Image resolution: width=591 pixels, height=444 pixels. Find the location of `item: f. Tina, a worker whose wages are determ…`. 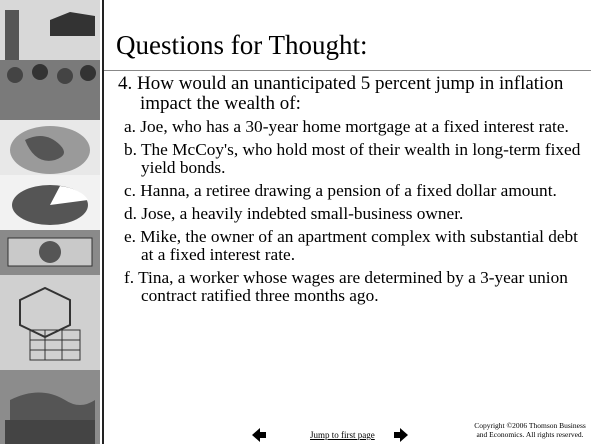

item: f. Tina, a worker whose wages are determ… is located at coordinates (346, 286).